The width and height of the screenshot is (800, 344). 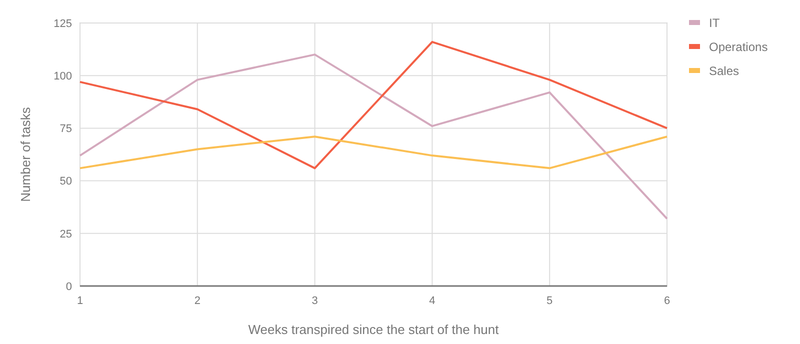 I want to click on x-tick-label: 3, so click(x=315, y=301).